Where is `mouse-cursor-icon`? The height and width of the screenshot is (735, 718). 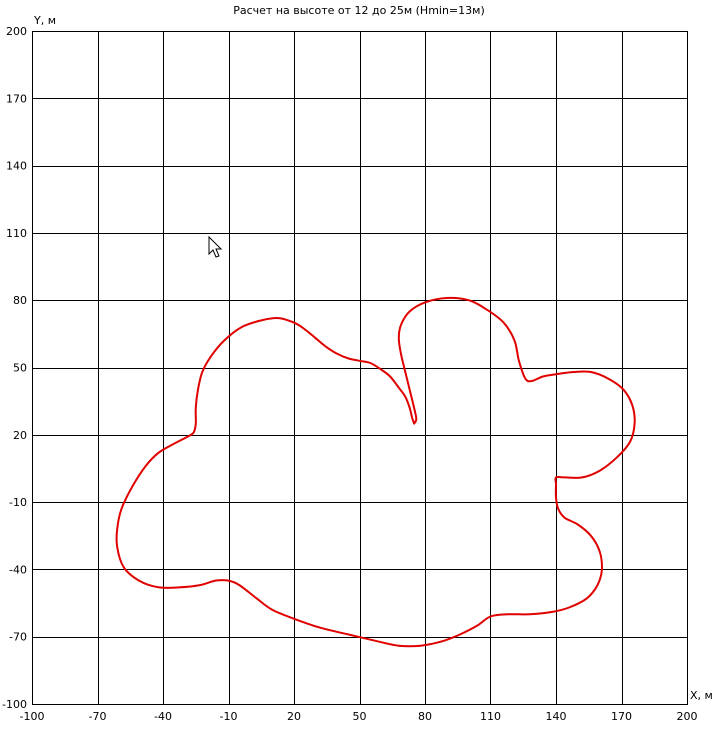
mouse-cursor-icon is located at coordinates (215, 246).